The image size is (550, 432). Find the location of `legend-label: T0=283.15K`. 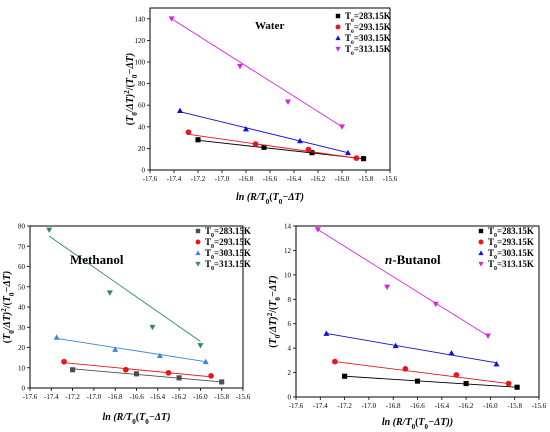

legend-label: T0=283.15K is located at coordinates (228, 232).